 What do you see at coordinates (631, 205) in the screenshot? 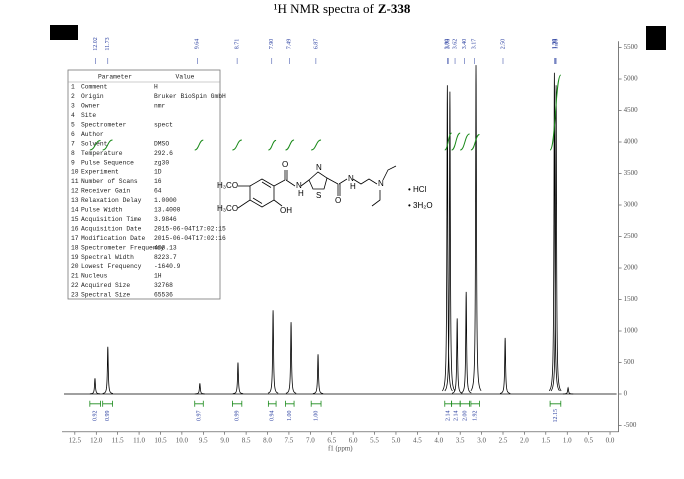
I see `y-tick-label: 3000` at bounding box center [631, 205].